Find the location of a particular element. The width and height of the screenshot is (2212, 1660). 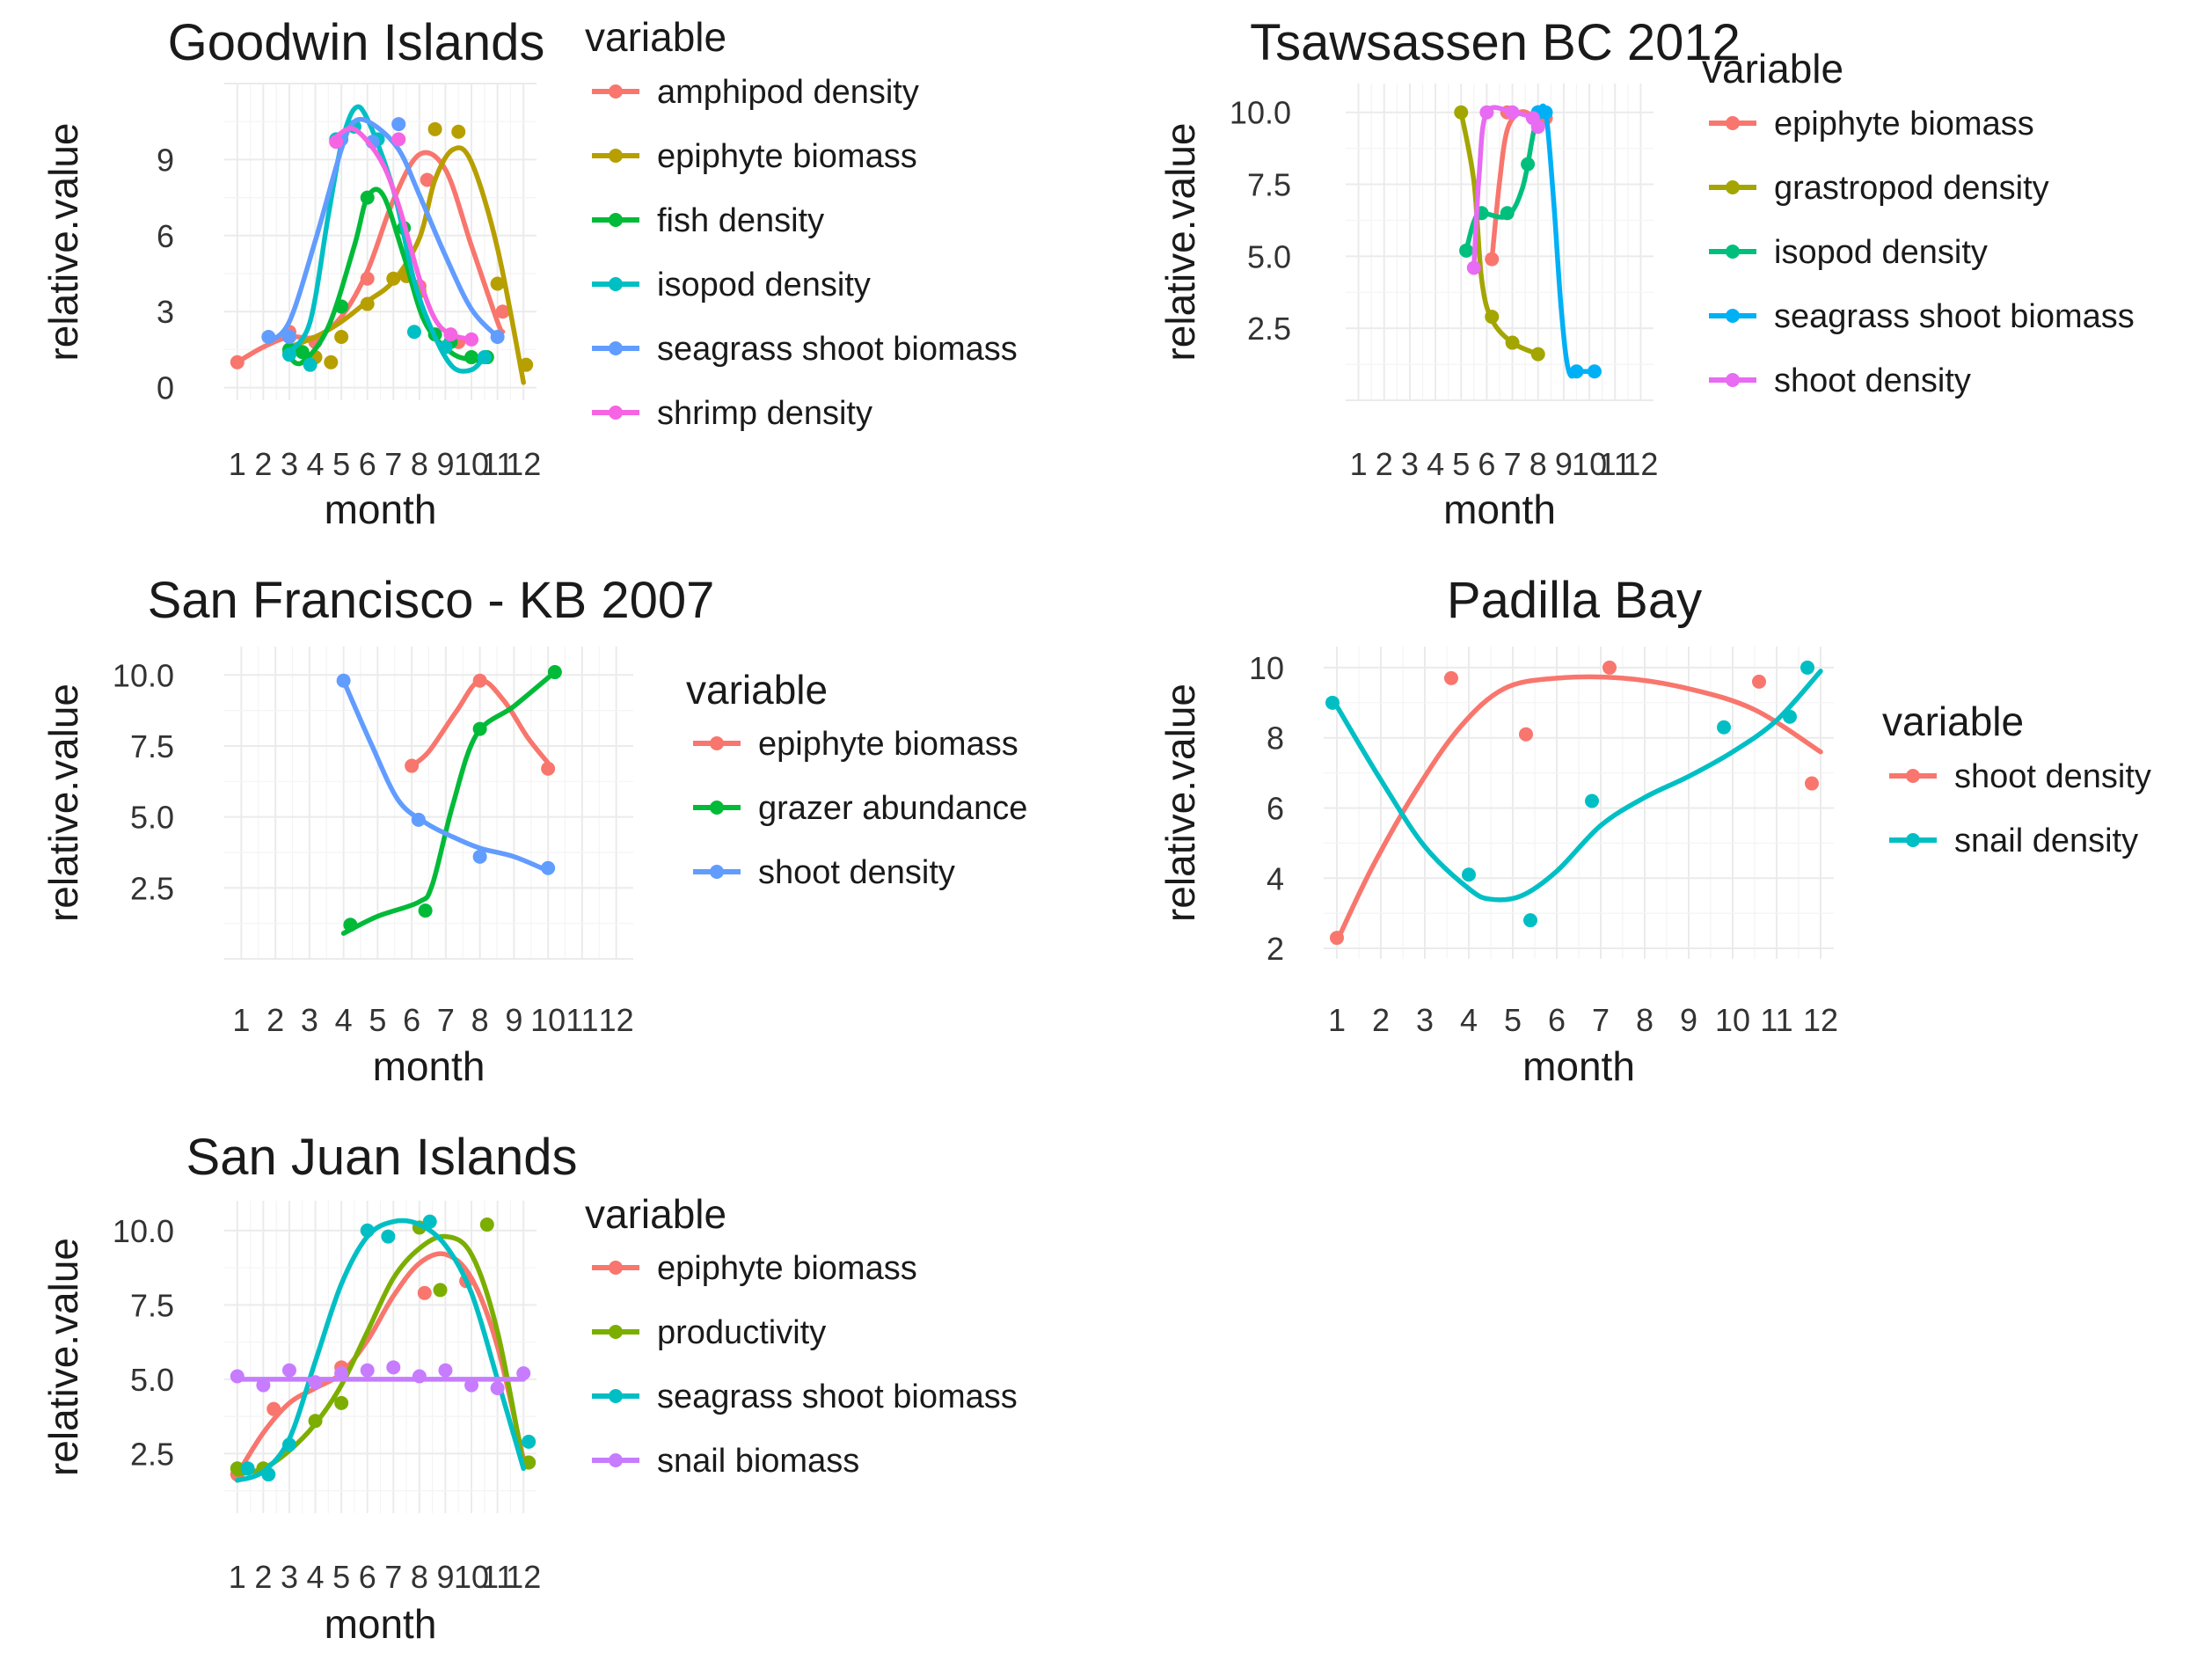

x-tick-label: 5 is located at coordinates (341, 1577).